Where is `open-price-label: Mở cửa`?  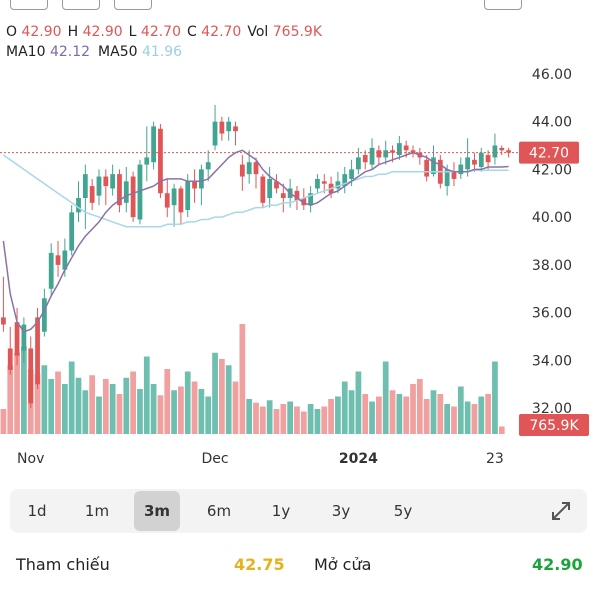
open-price-label: Mở cửa is located at coordinates (343, 564).